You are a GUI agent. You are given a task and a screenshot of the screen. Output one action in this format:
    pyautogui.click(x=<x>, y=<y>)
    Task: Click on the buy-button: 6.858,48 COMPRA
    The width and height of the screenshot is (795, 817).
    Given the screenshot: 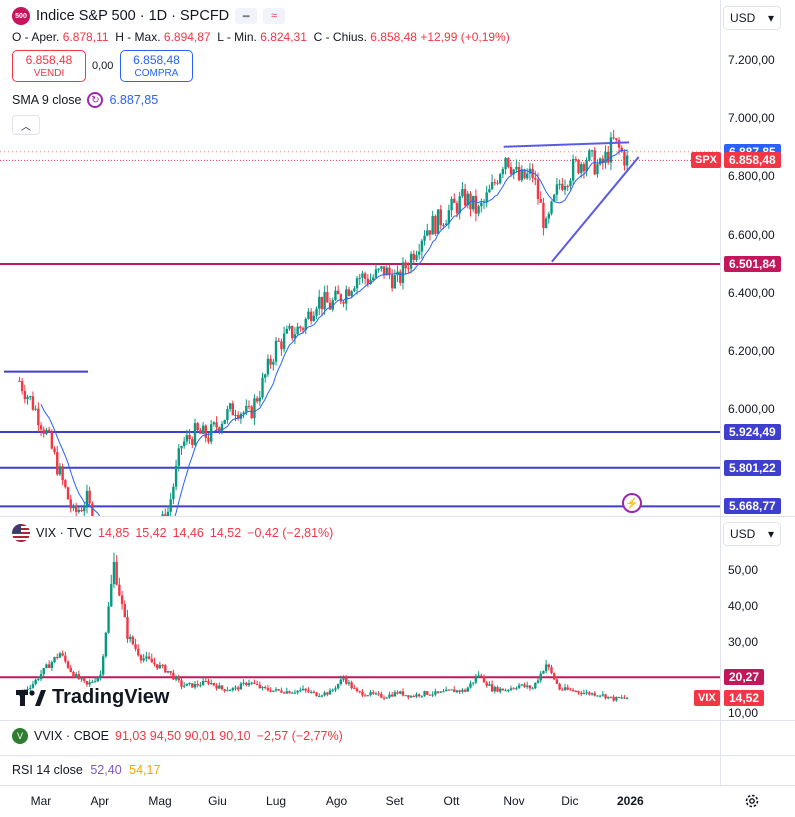 What is the action you would take?
    pyautogui.click(x=156, y=66)
    